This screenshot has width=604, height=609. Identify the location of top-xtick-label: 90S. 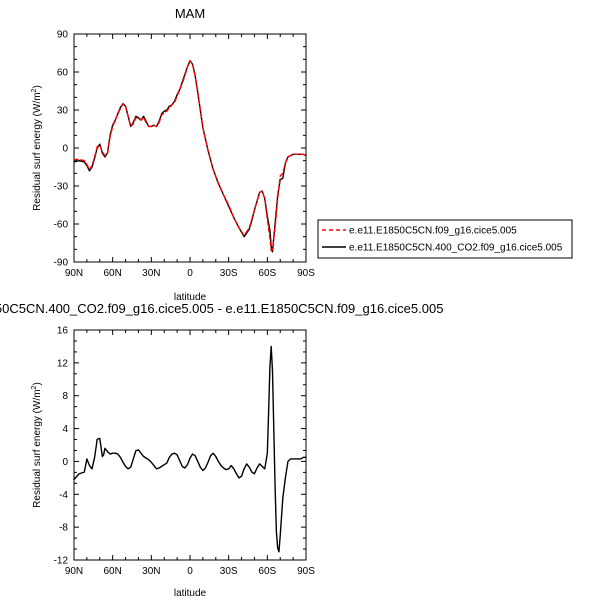
(306, 273).